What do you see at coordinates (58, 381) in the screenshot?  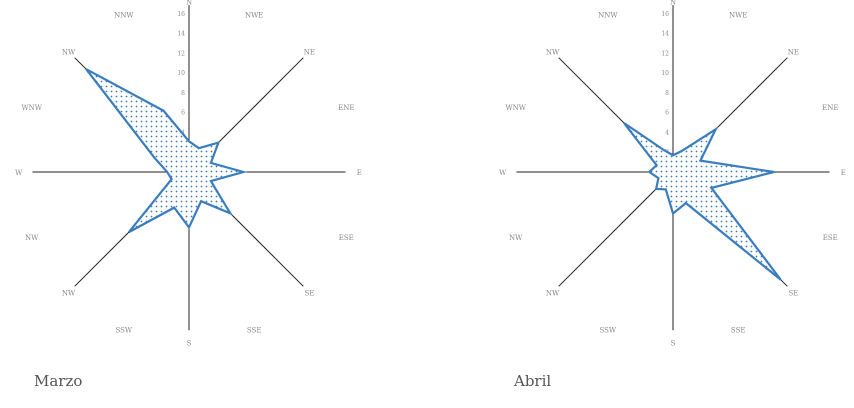 I see `chart-caption-marzo: Marzo` at bounding box center [58, 381].